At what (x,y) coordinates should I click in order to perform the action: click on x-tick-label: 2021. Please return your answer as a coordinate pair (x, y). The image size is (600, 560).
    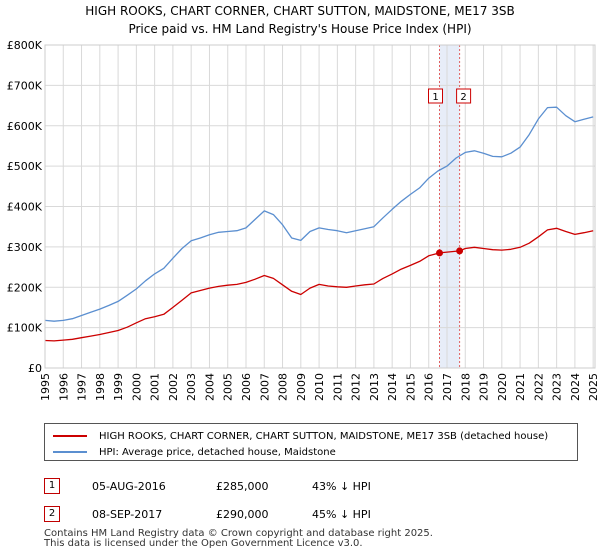
    Looking at the image, I should click on (520, 387).